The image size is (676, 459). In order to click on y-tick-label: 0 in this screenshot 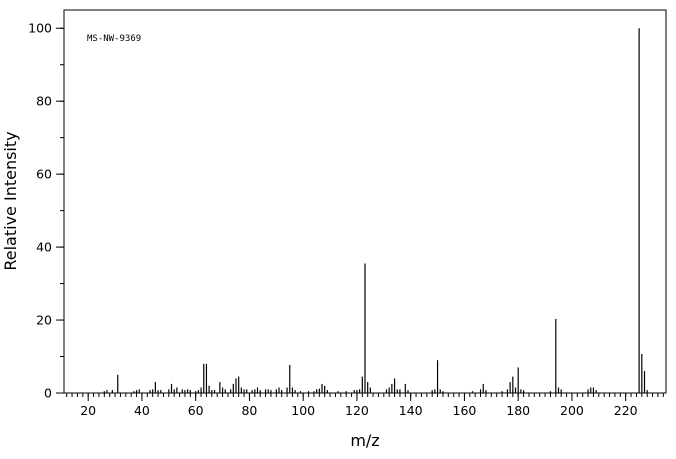, I will do `click(48, 393)`.